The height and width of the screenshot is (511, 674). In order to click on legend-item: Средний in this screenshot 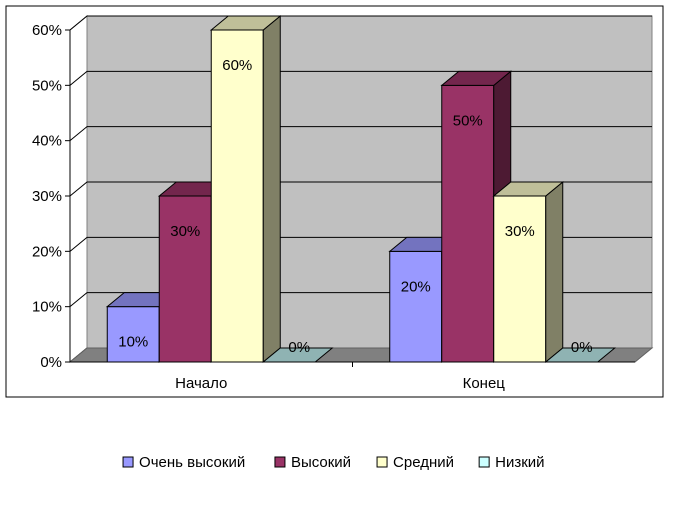, I will do `click(415, 462)`.